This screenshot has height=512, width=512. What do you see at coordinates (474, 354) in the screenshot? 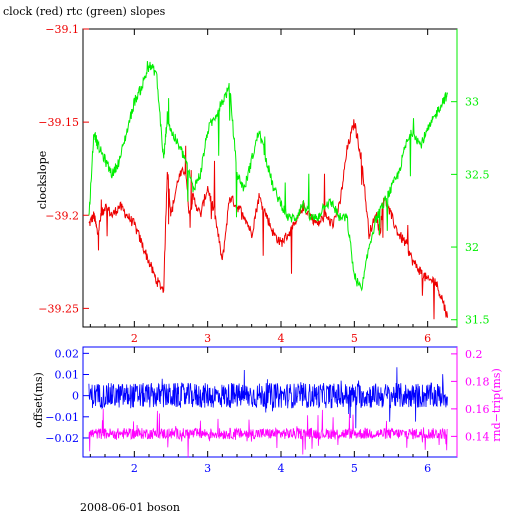
I see `right-tick-label: 0.2` at bounding box center [474, 354].